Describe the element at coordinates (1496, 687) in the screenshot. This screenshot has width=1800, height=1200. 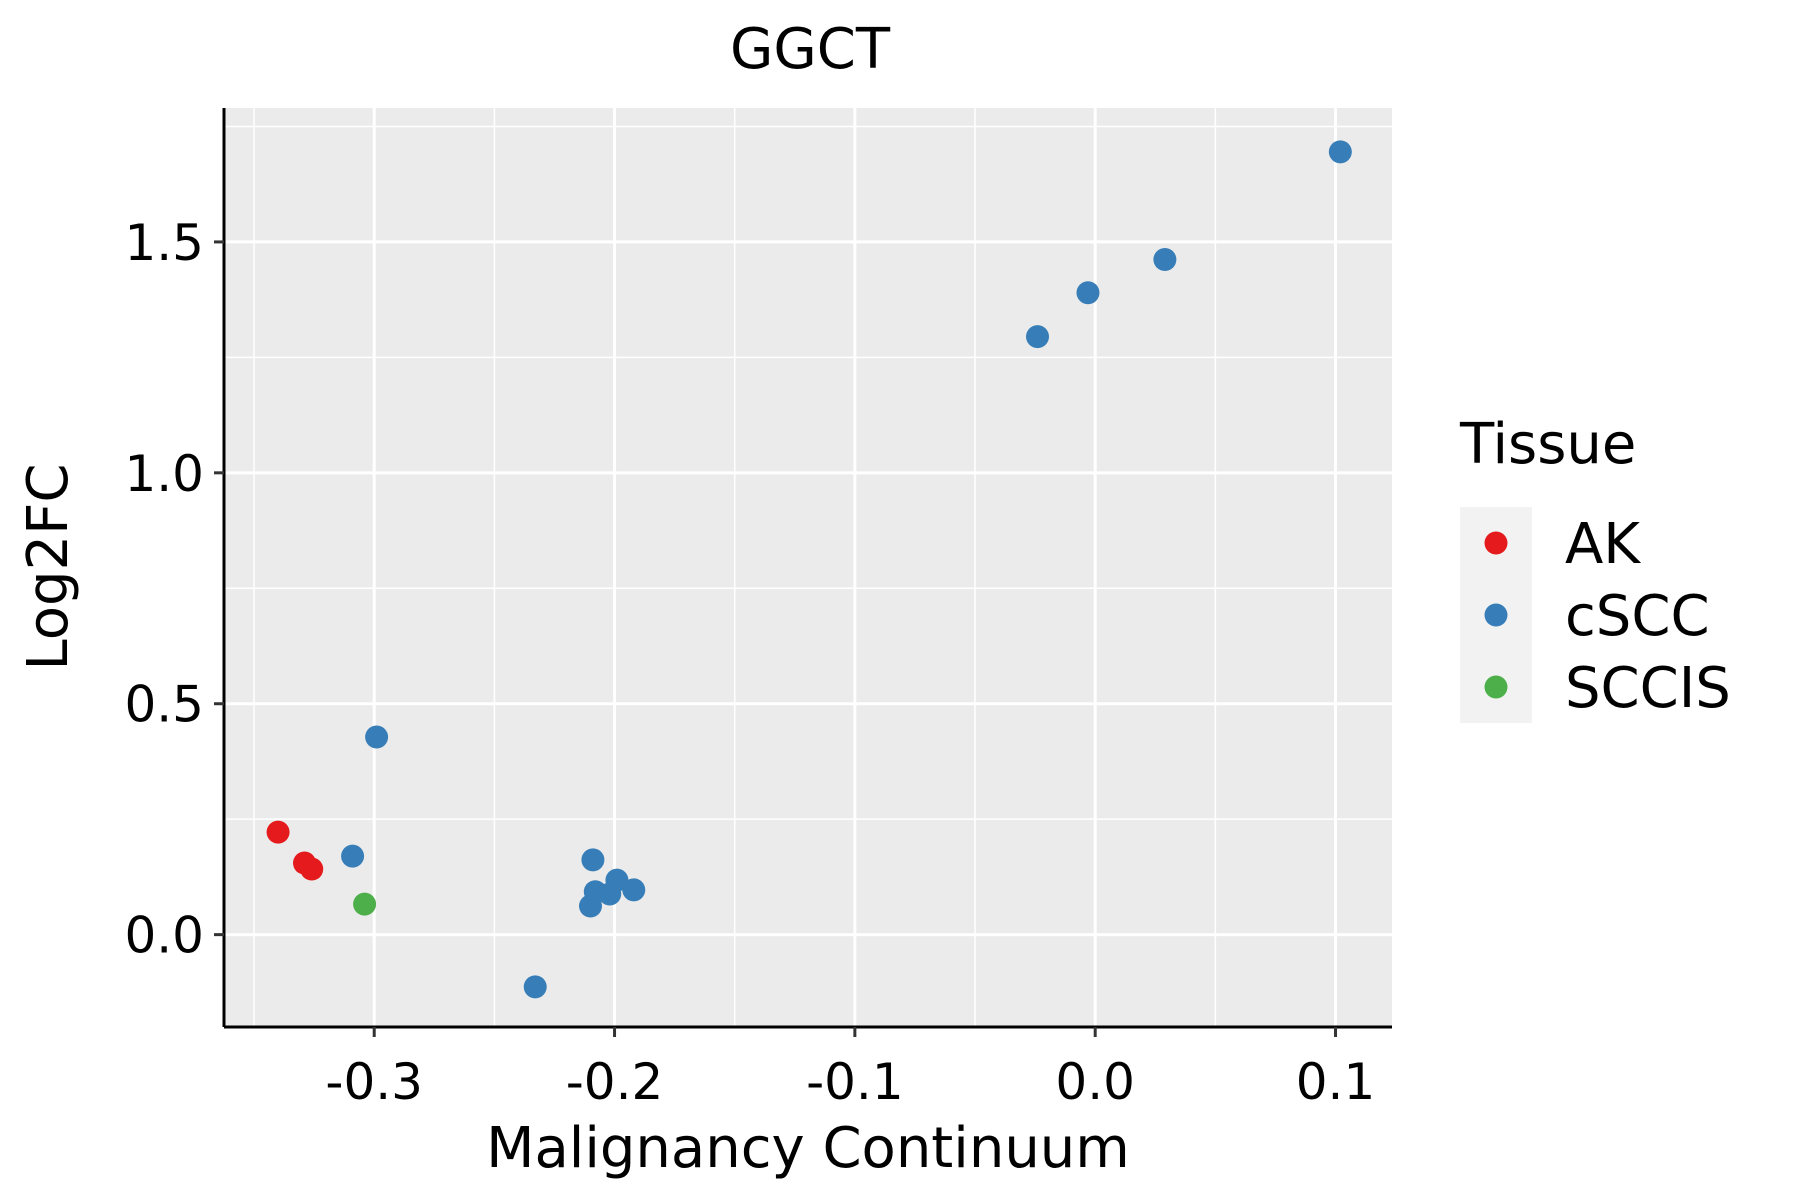
I see `legend-key-sccis` at that location.